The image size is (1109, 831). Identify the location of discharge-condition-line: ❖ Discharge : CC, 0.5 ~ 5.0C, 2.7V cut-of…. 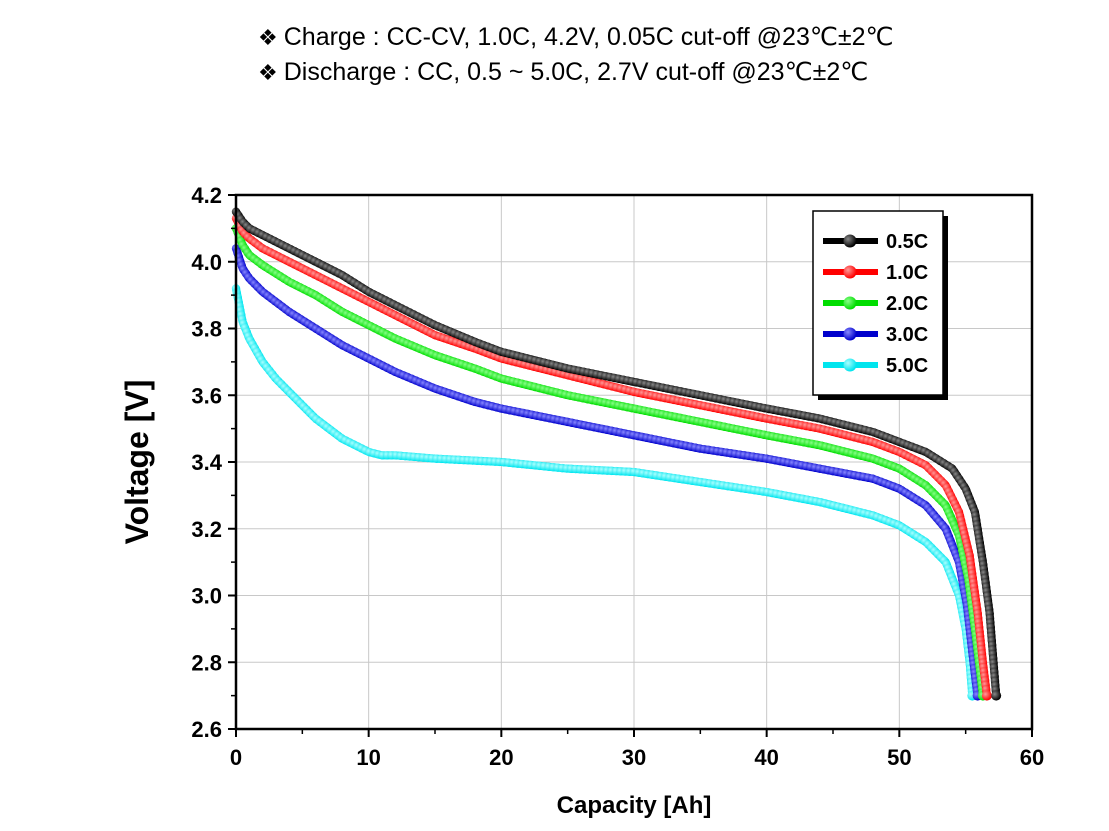
(563, 72).